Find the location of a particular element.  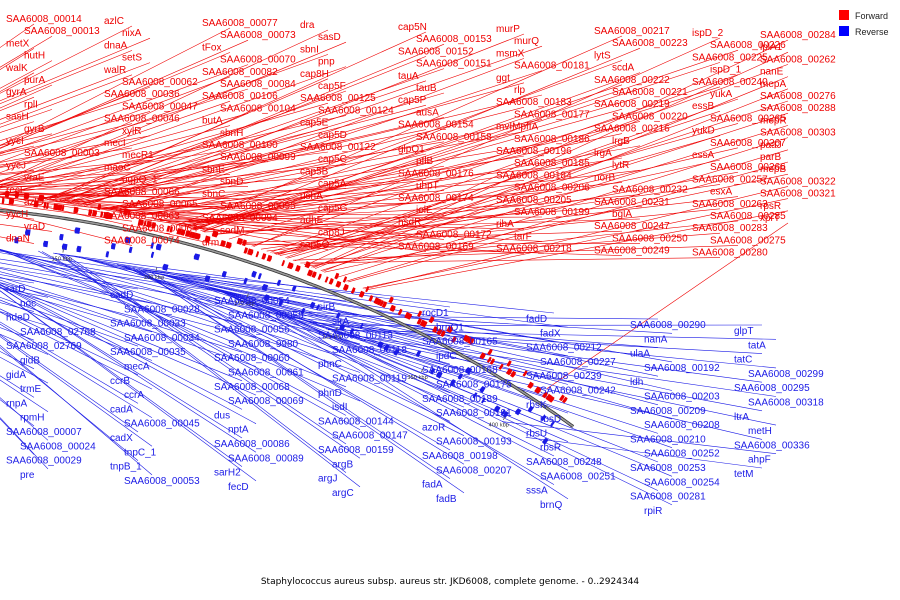

reverse-gene-label: SAA6008_00252 is located at coordinates (682, 454).